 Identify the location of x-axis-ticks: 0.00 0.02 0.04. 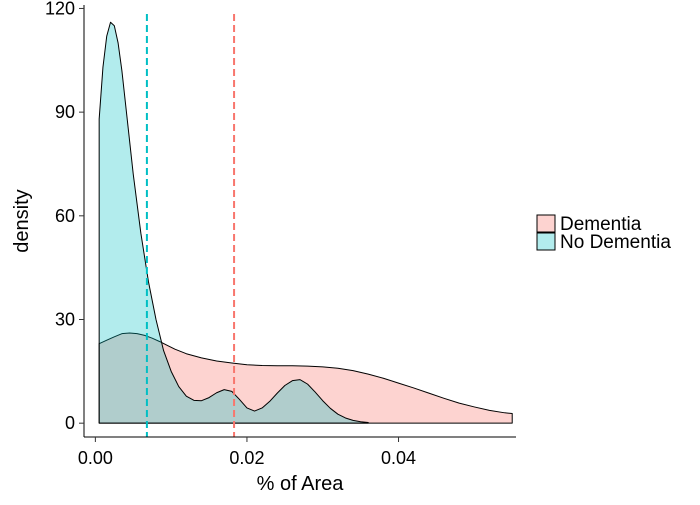
(247, 452).